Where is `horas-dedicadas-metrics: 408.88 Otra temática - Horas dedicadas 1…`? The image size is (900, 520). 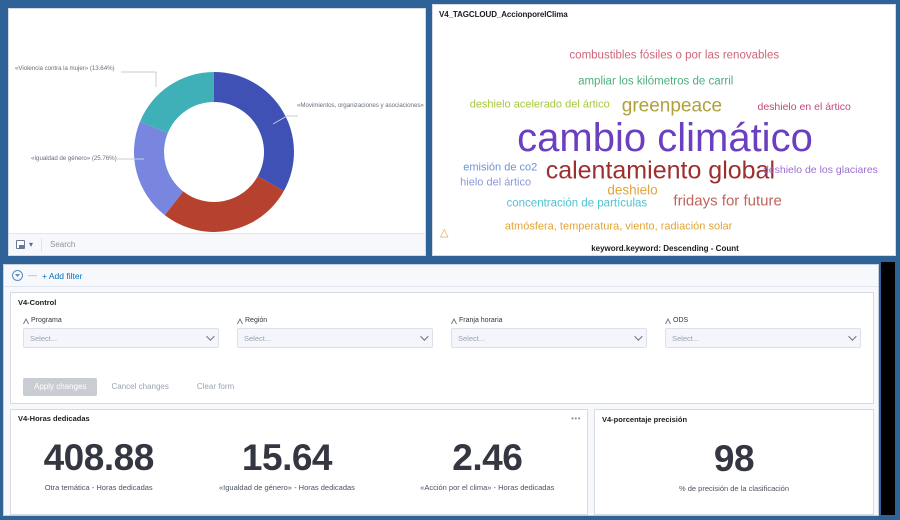
horas-dedicadas-metrics: 408.88 Otra temática - Horas dedicadas 1… is located at coordinates (299, 461).